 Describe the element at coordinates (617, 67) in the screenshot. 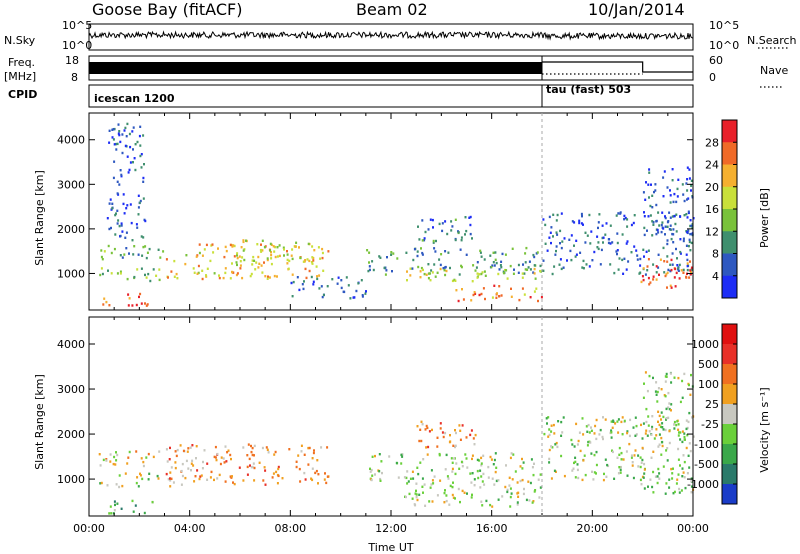

I see `freq-line` at that location.